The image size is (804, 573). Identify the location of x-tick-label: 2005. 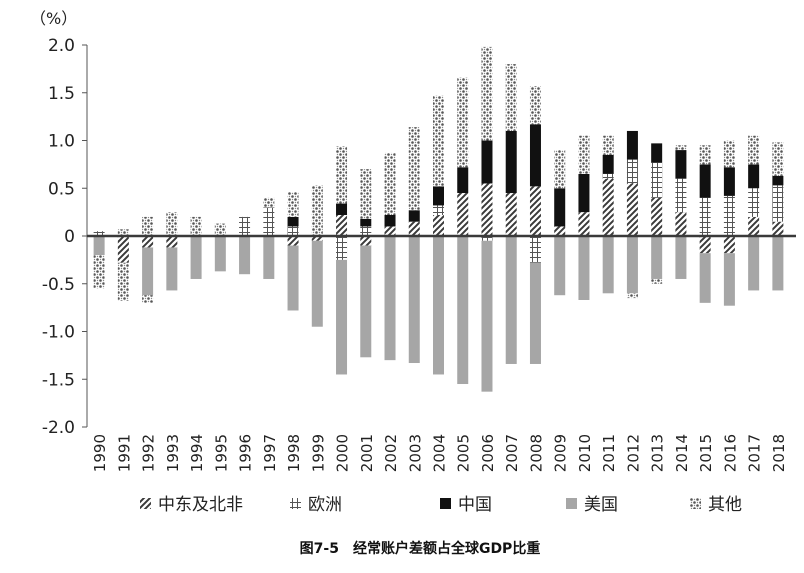
(464, 453).